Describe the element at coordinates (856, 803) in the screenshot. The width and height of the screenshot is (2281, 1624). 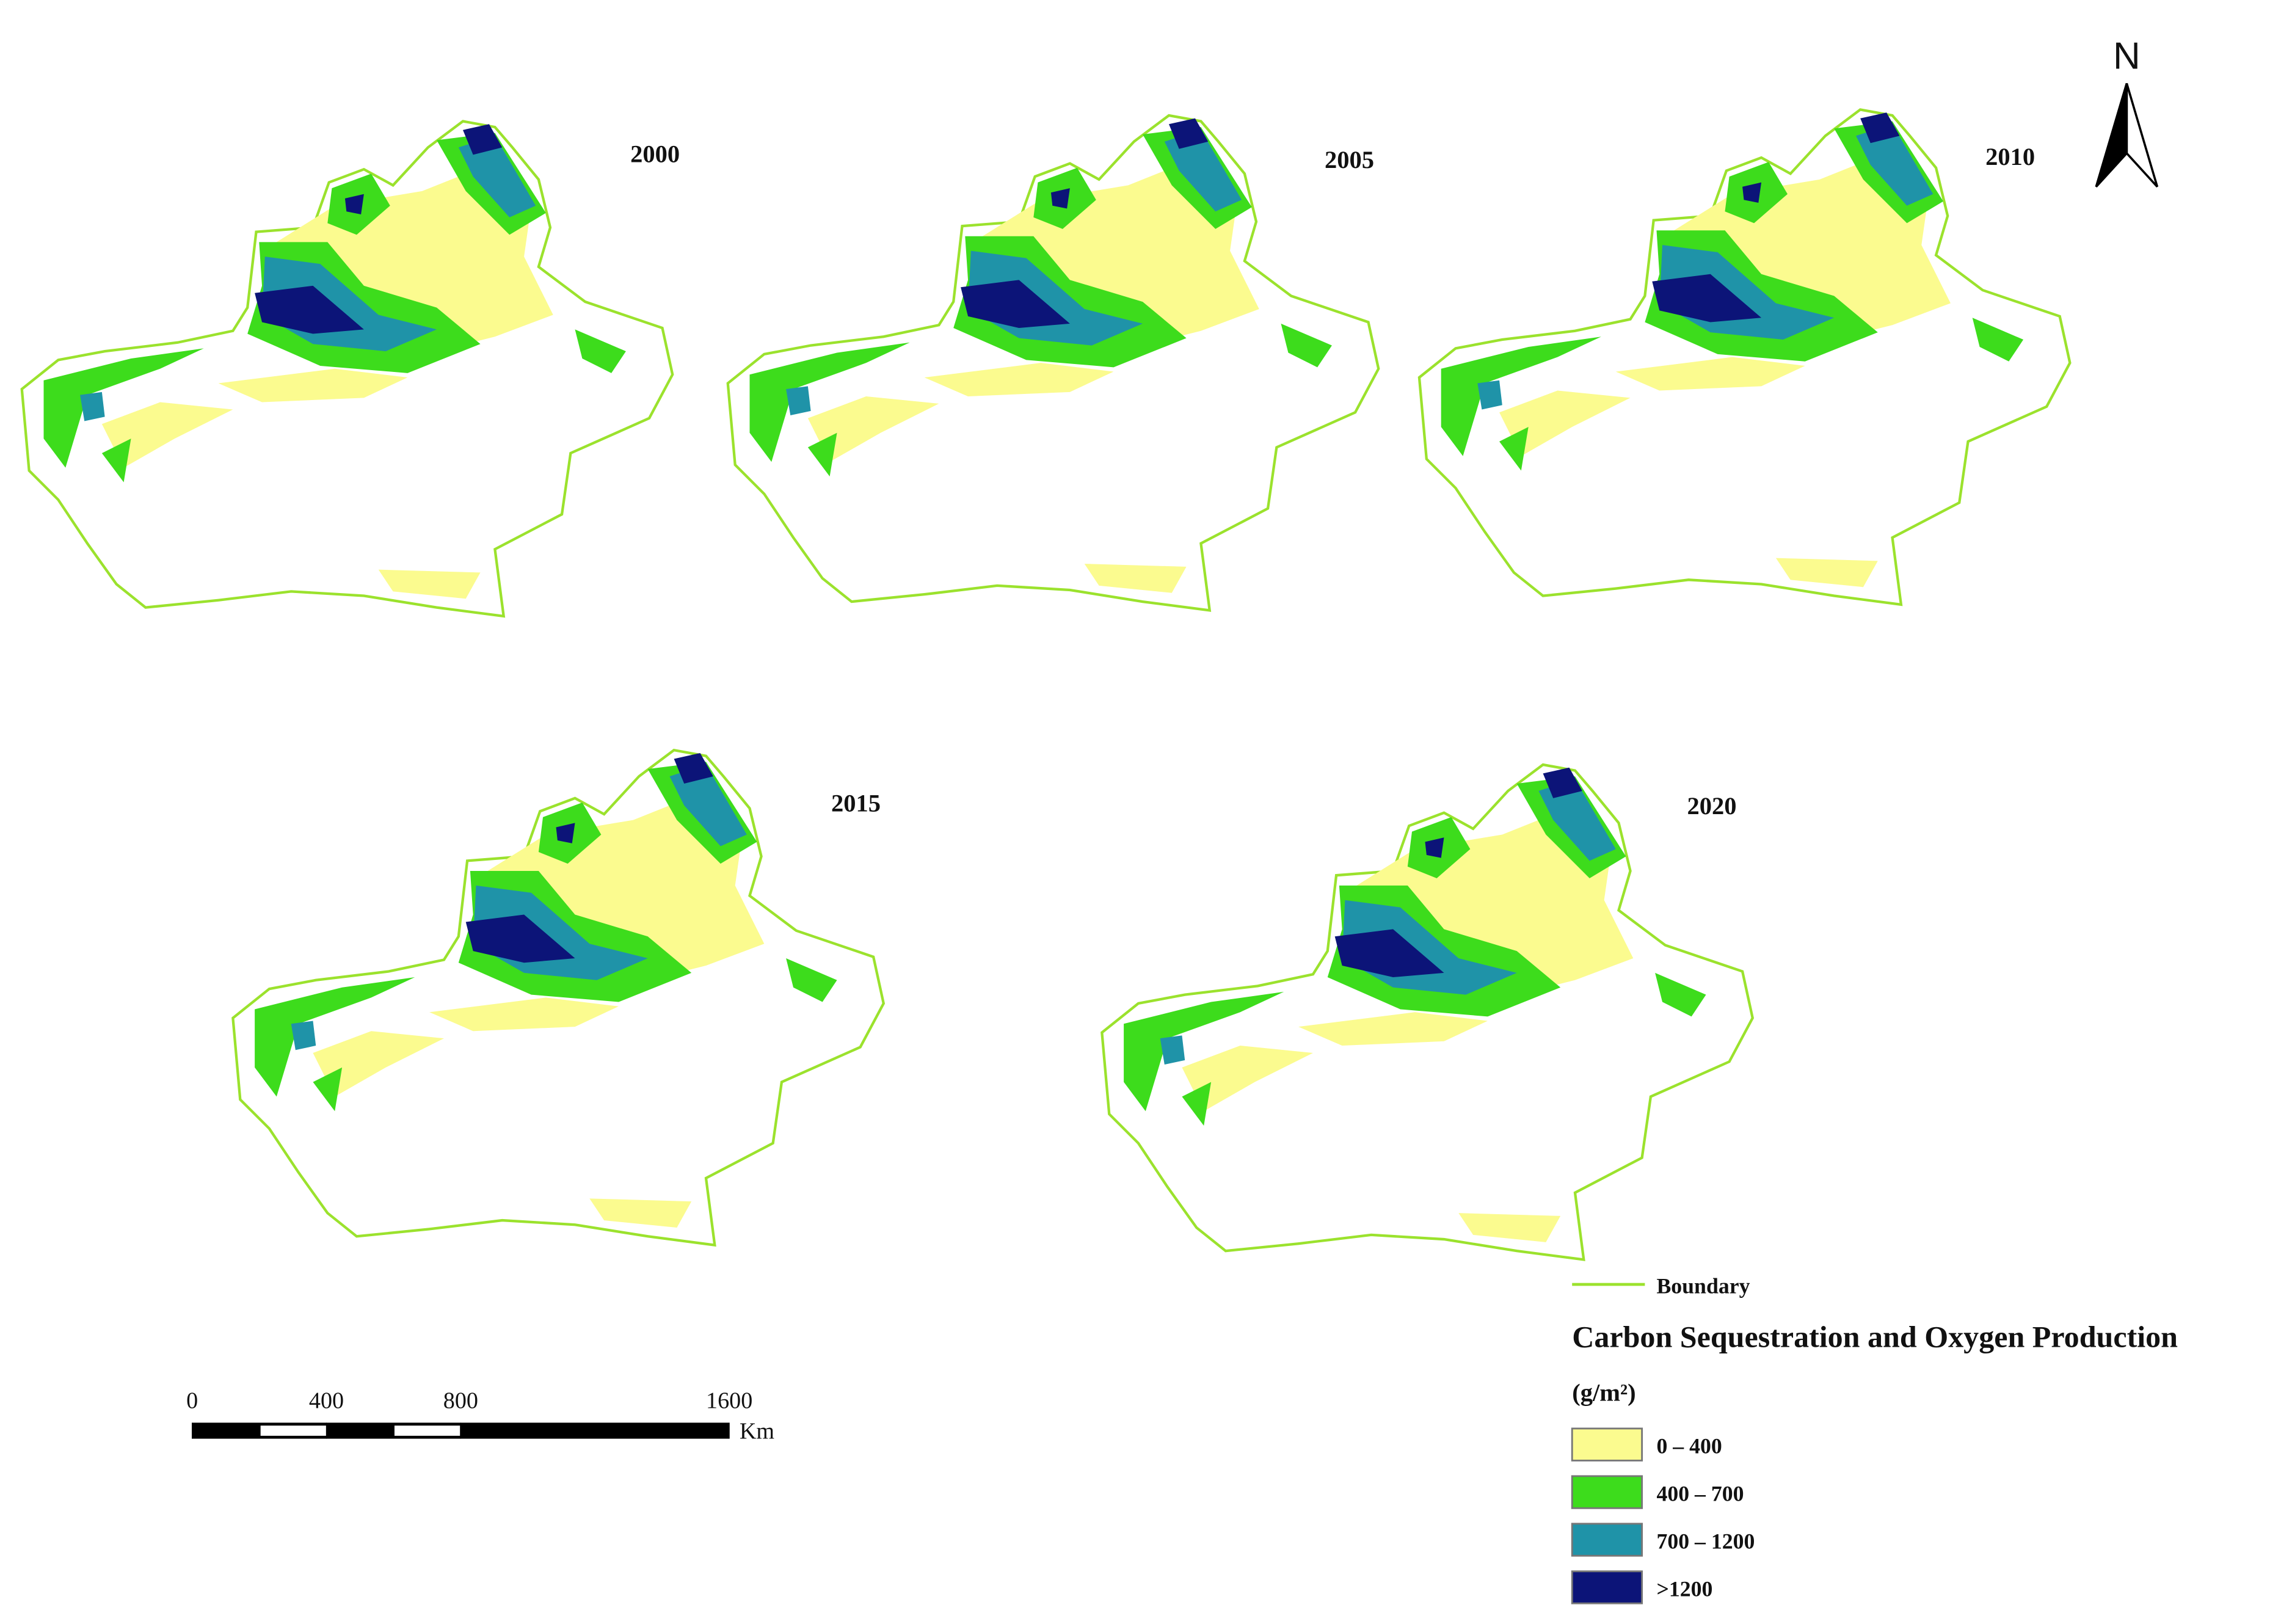
I see `year-label: 2015` at that location.